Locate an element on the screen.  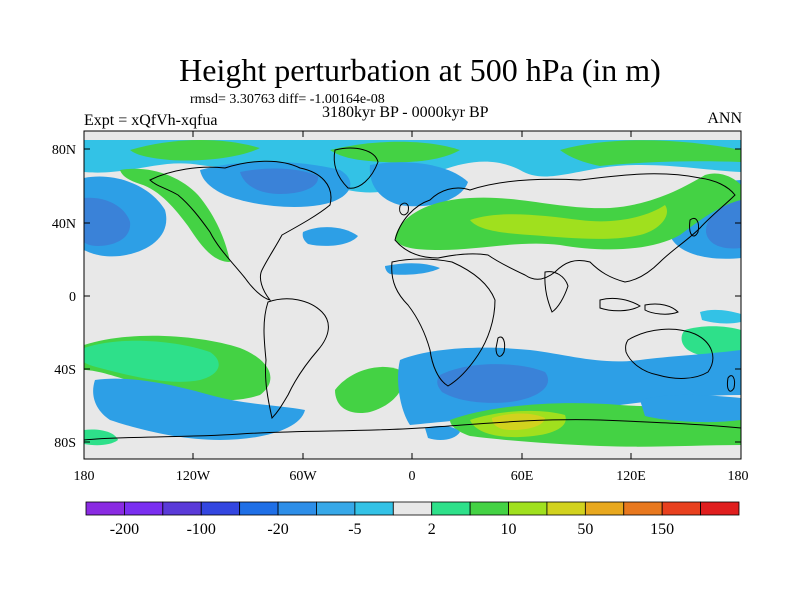
colorbar-label: 10 is located at coordinates (509, 529).